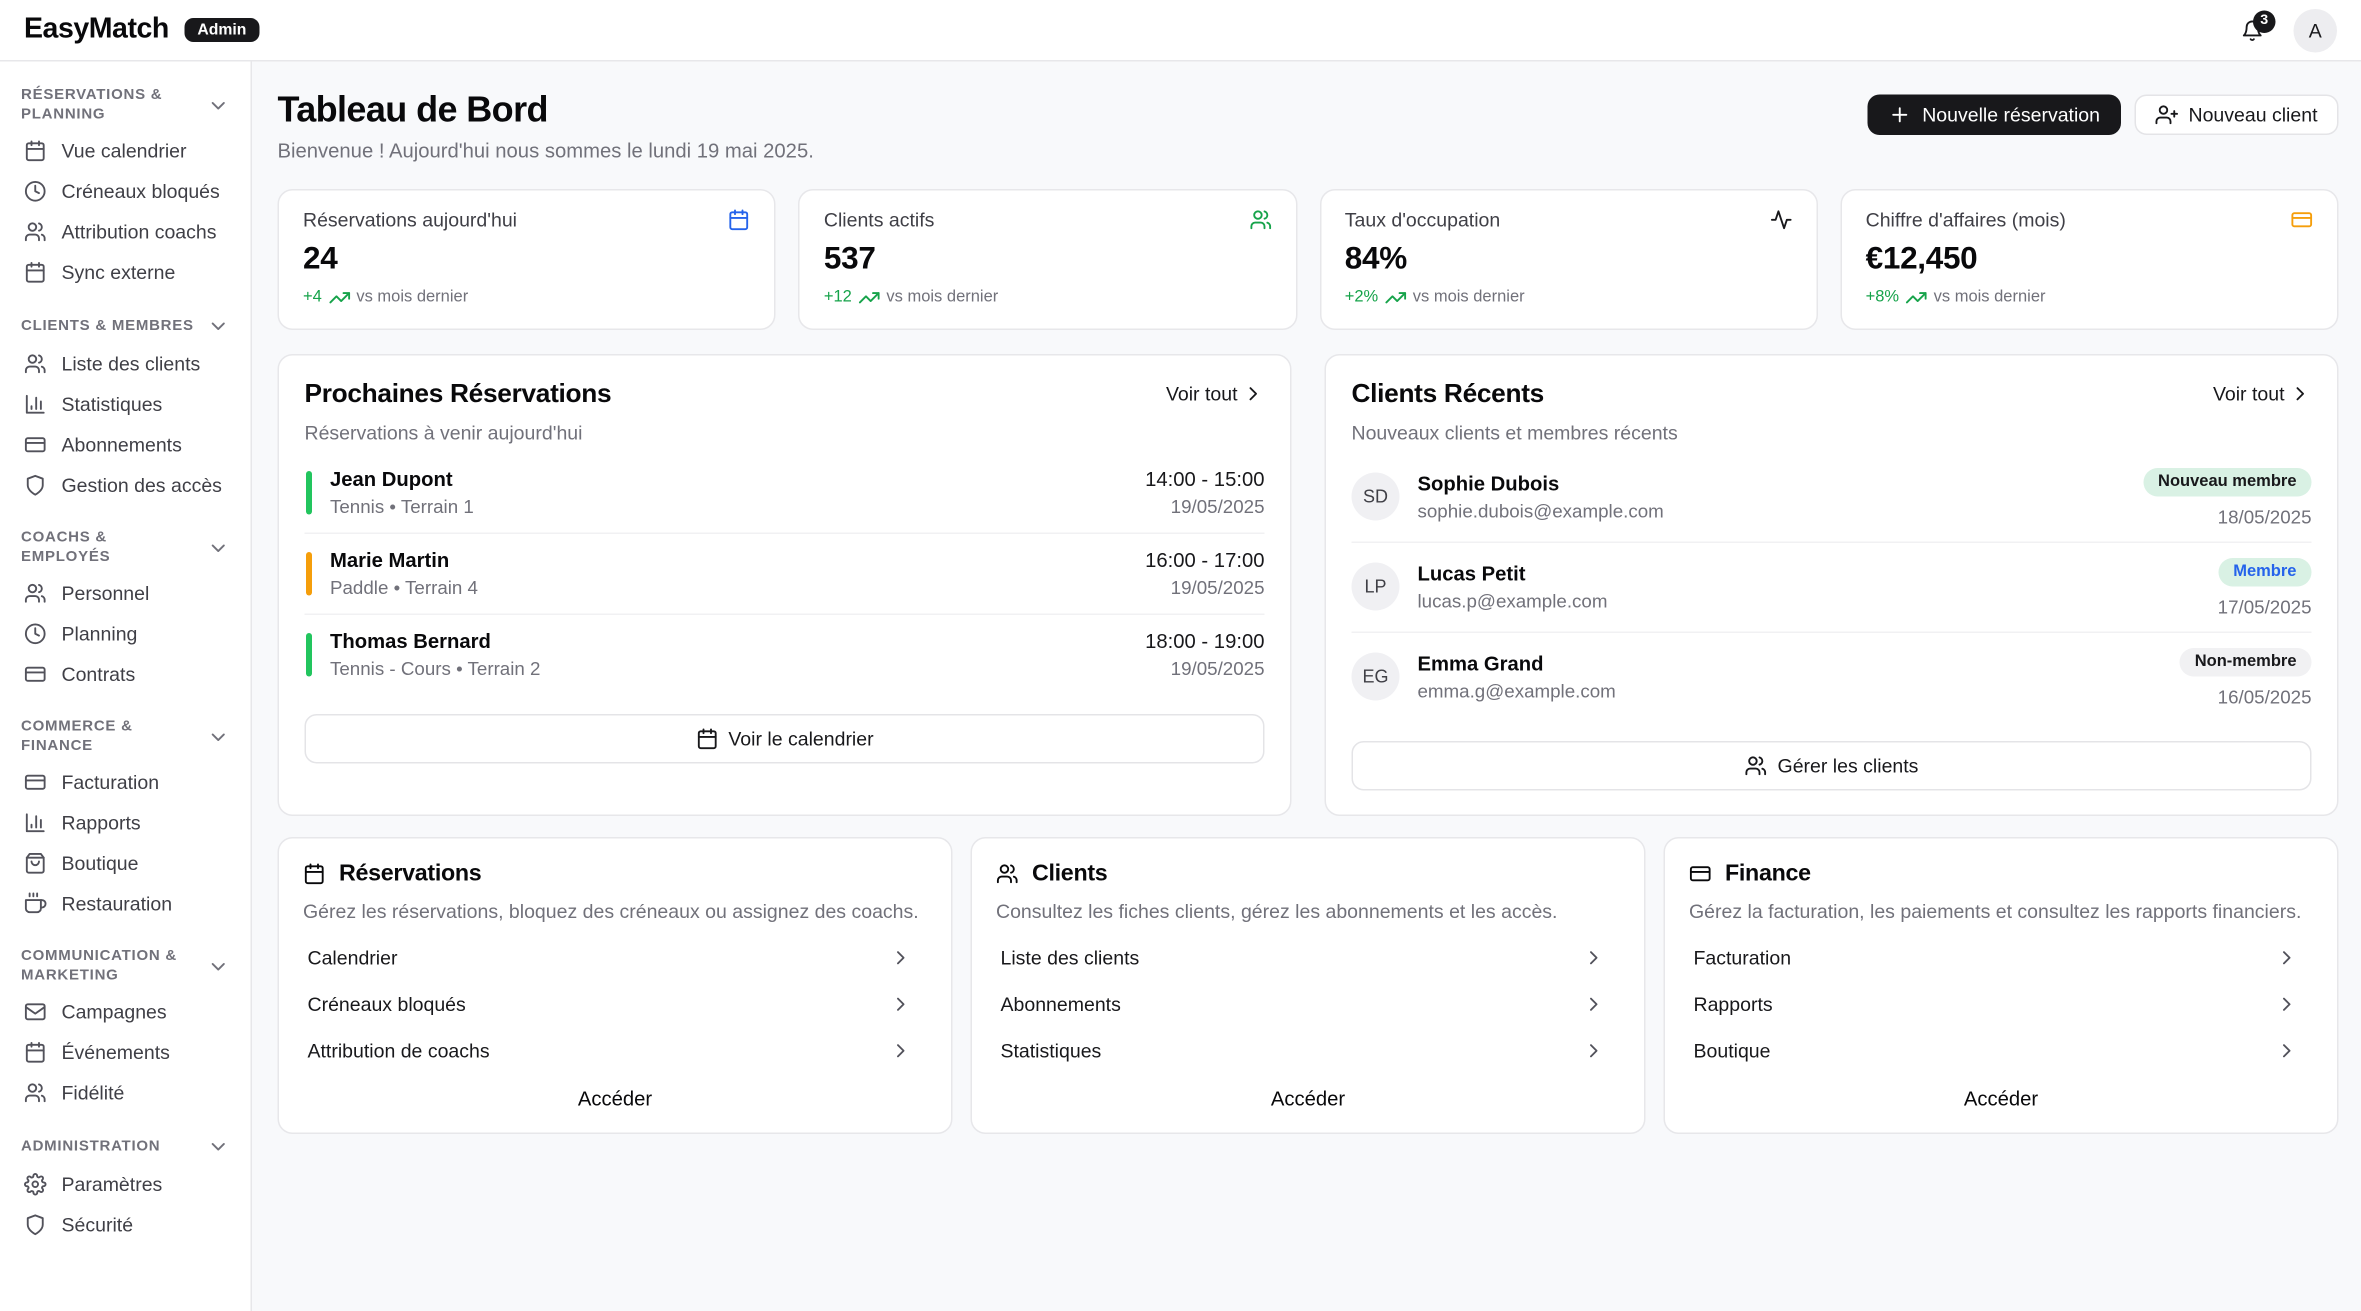 The image size is (2361, 1311). I want to click on new-client-button: Nouveau client, so click(2236, 114).